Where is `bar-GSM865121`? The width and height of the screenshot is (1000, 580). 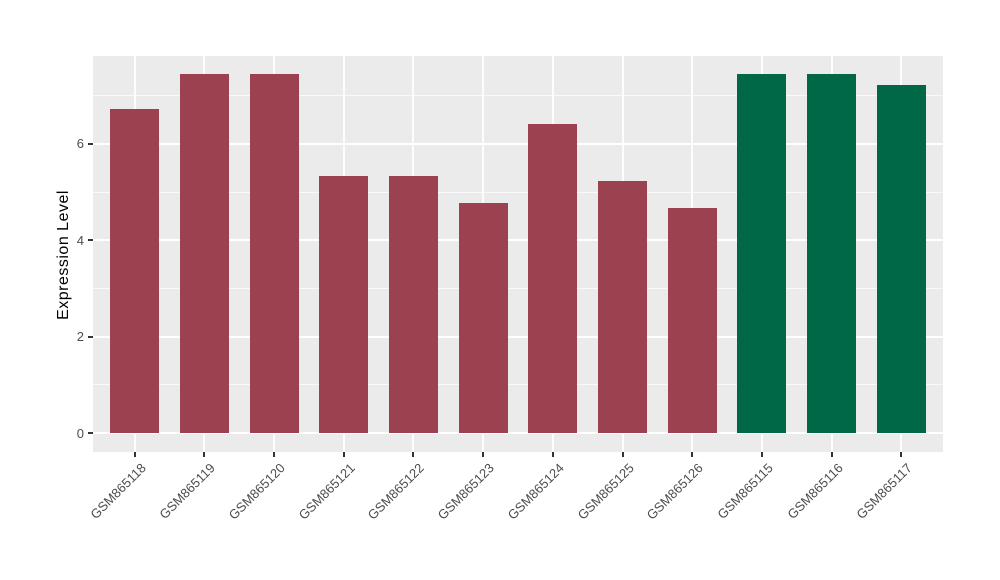
bar-GSM865121 is located at coordinates (344, 304).